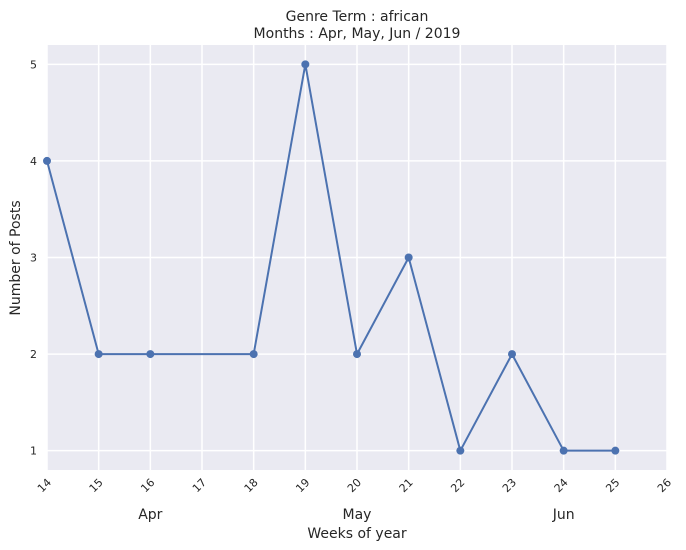 Image resolution: width=686 pixels, height=550 pixels. I want to click on x-tick-label: 24, so click(561, 485).